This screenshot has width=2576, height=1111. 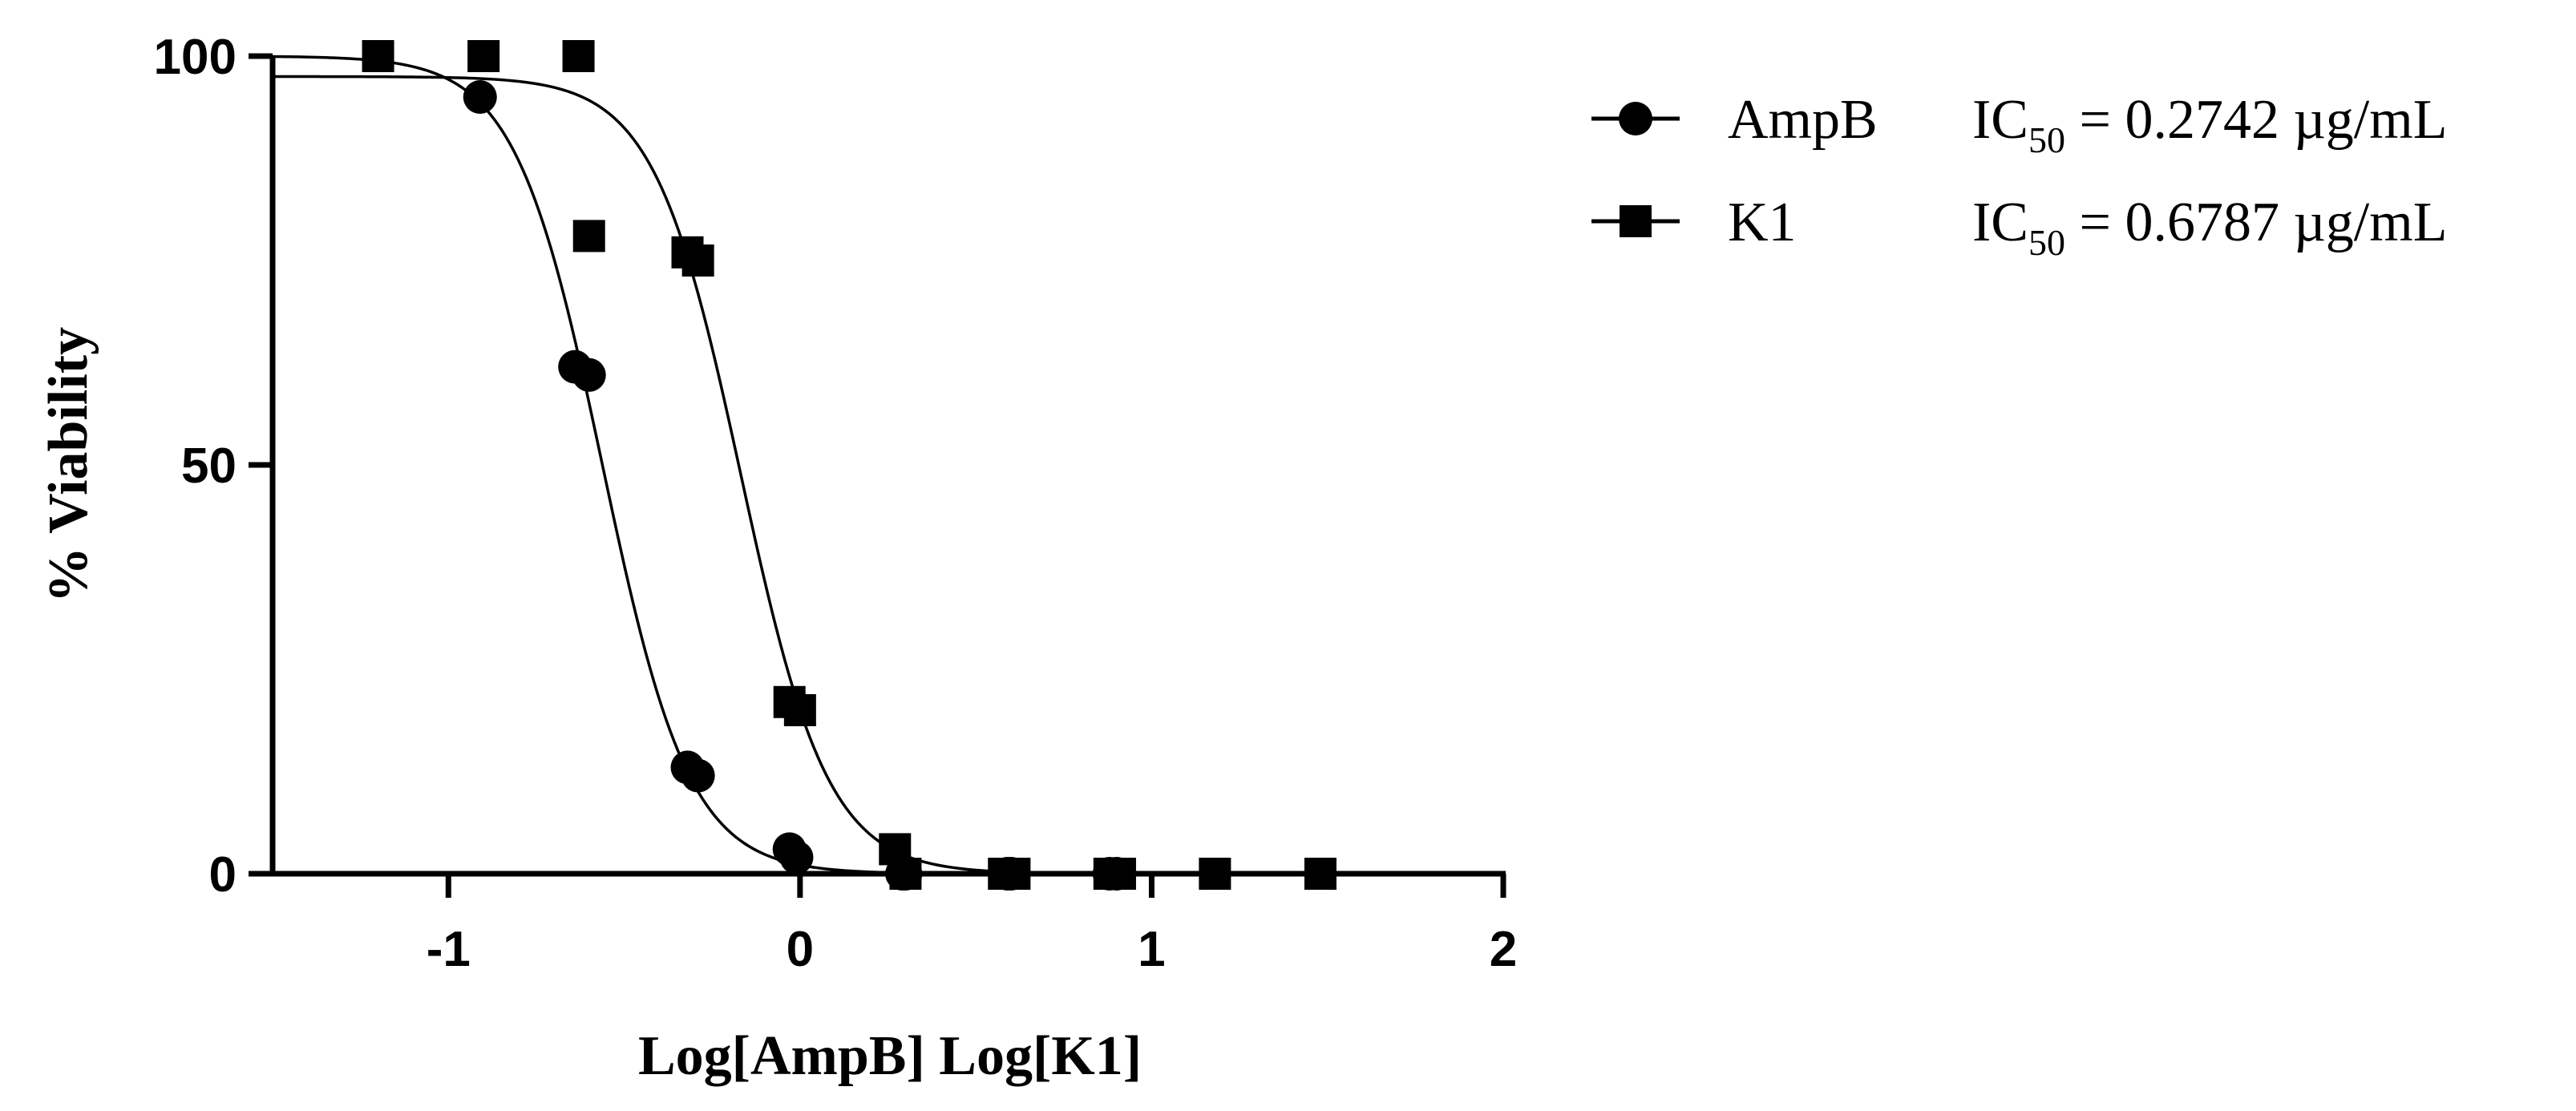 I want to click on legend-marker-k1, so click(x=1636, y=221).